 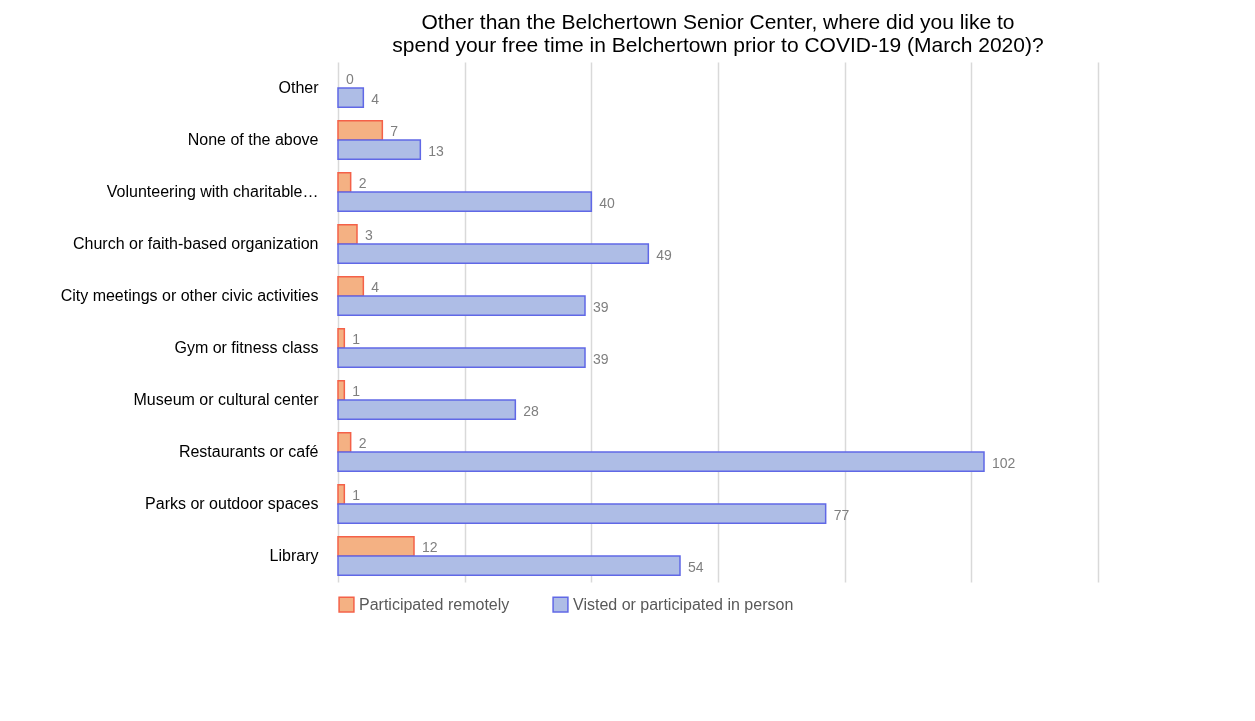 What do you see at coordinates (607, 202) in the screenshot?
I see `data-label: 40` at bounding box center [607, 202].